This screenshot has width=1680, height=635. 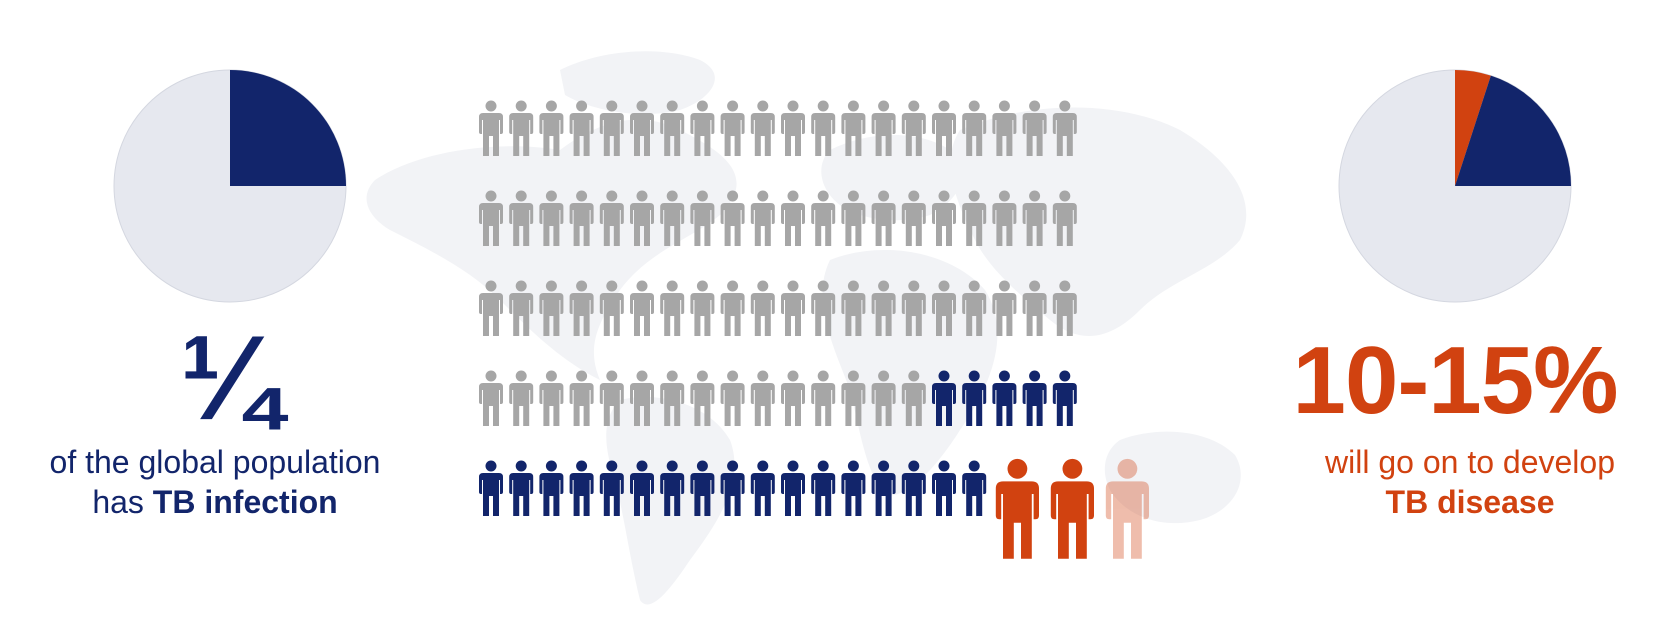 What do you see at coordinates (1513, 130) in the screenshot?
I see `right-pie-slice-infected` at bounding box center [1513, 130].